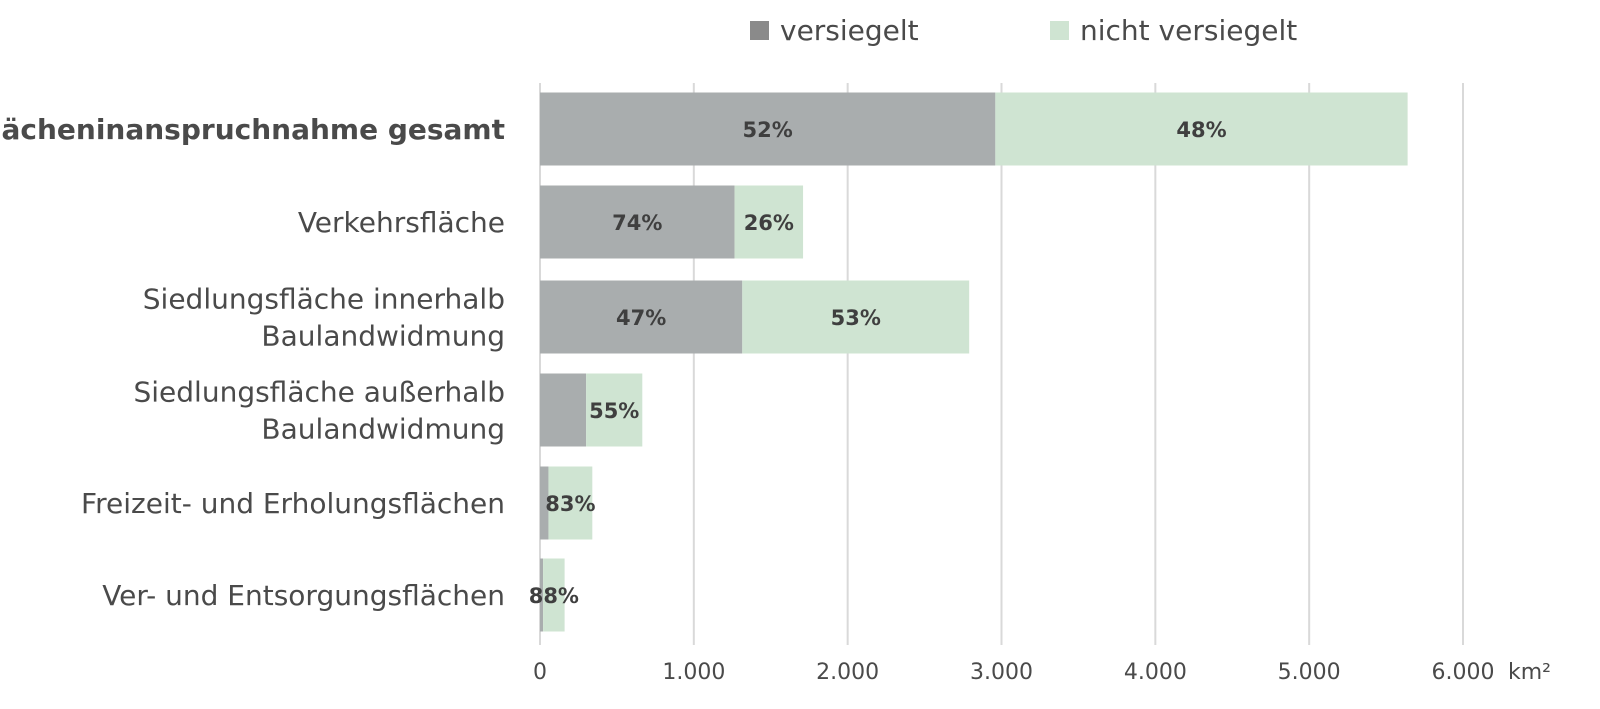 The height and width of the screenshot is (709, 1600). Describe the element at coordinates (1309, 672) in the screenshot. I see `x-tick-label: 5.000` at that location.